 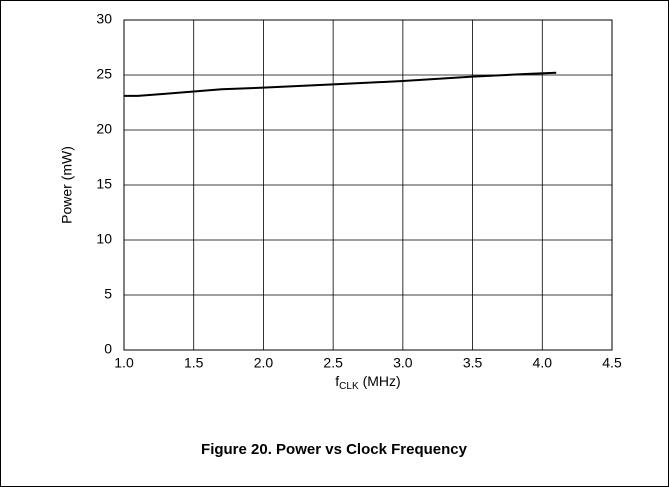 What do you see at coordinates (194, 363) in the screenshot?
I see `x-tick-label: 1.5` at bounding box center [194, 363].